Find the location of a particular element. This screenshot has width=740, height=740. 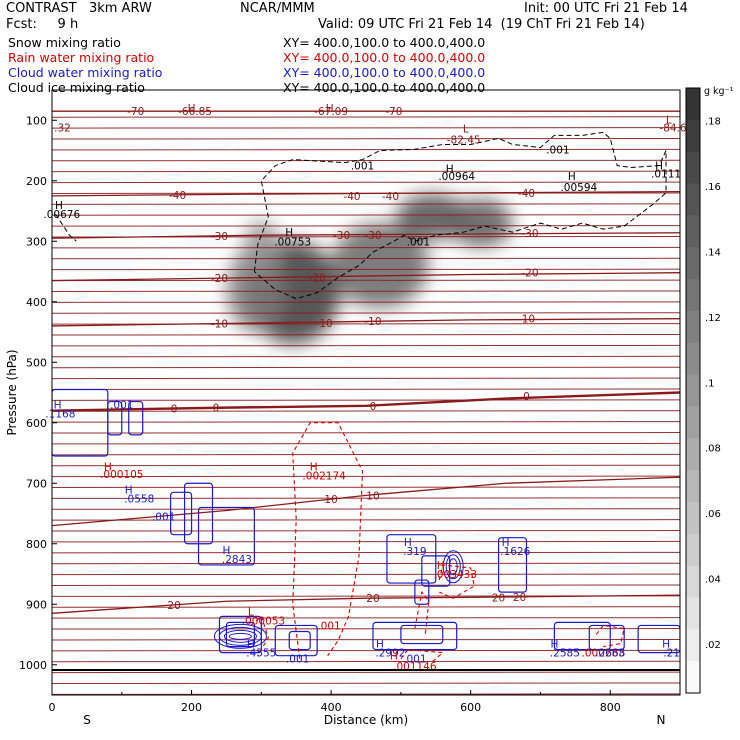

colorbar-tick-label: .1 is located at coordinates (710, 383).